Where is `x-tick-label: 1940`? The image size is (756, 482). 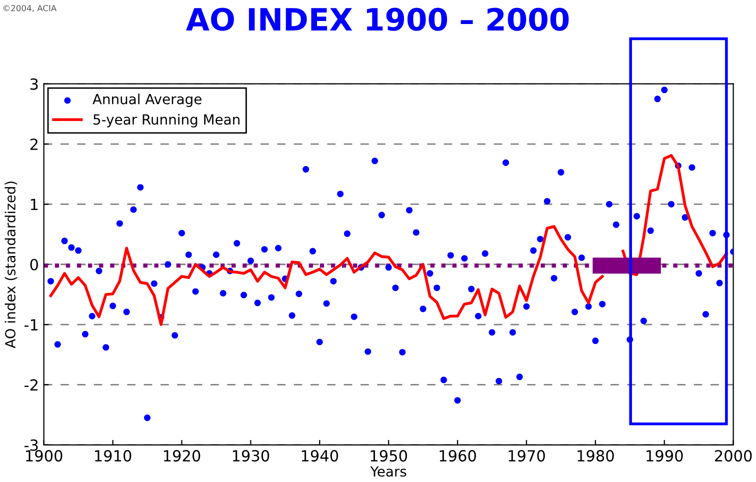 x-tick-label: 1940 is located at coordinates (320, 456).